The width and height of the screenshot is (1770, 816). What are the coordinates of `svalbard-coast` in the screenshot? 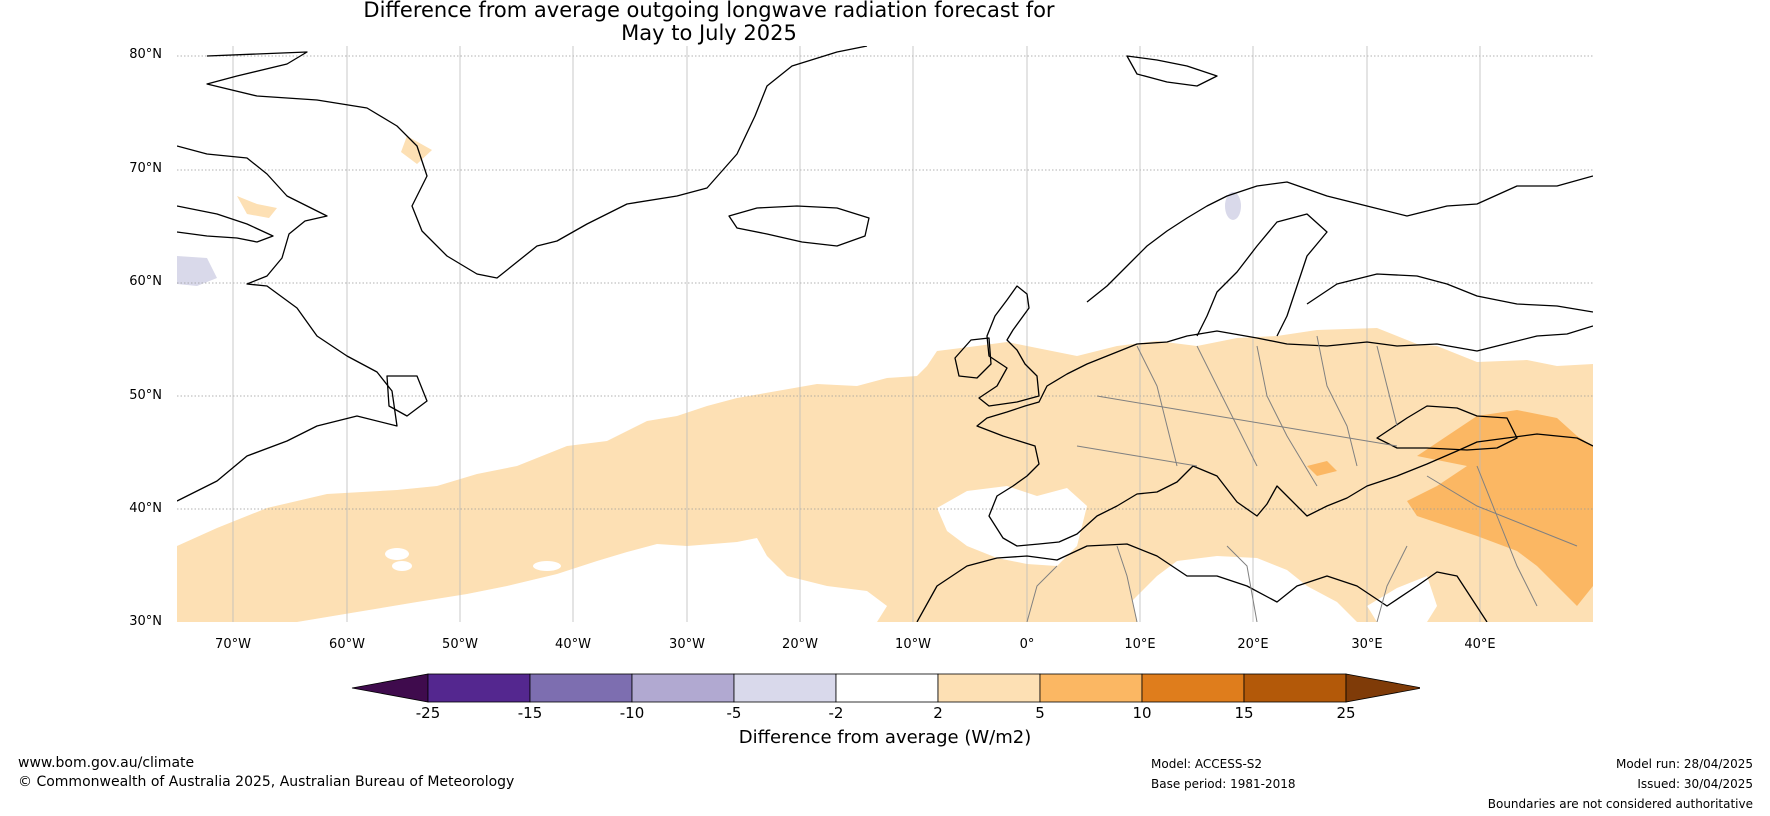 It's located at (1172, 71).